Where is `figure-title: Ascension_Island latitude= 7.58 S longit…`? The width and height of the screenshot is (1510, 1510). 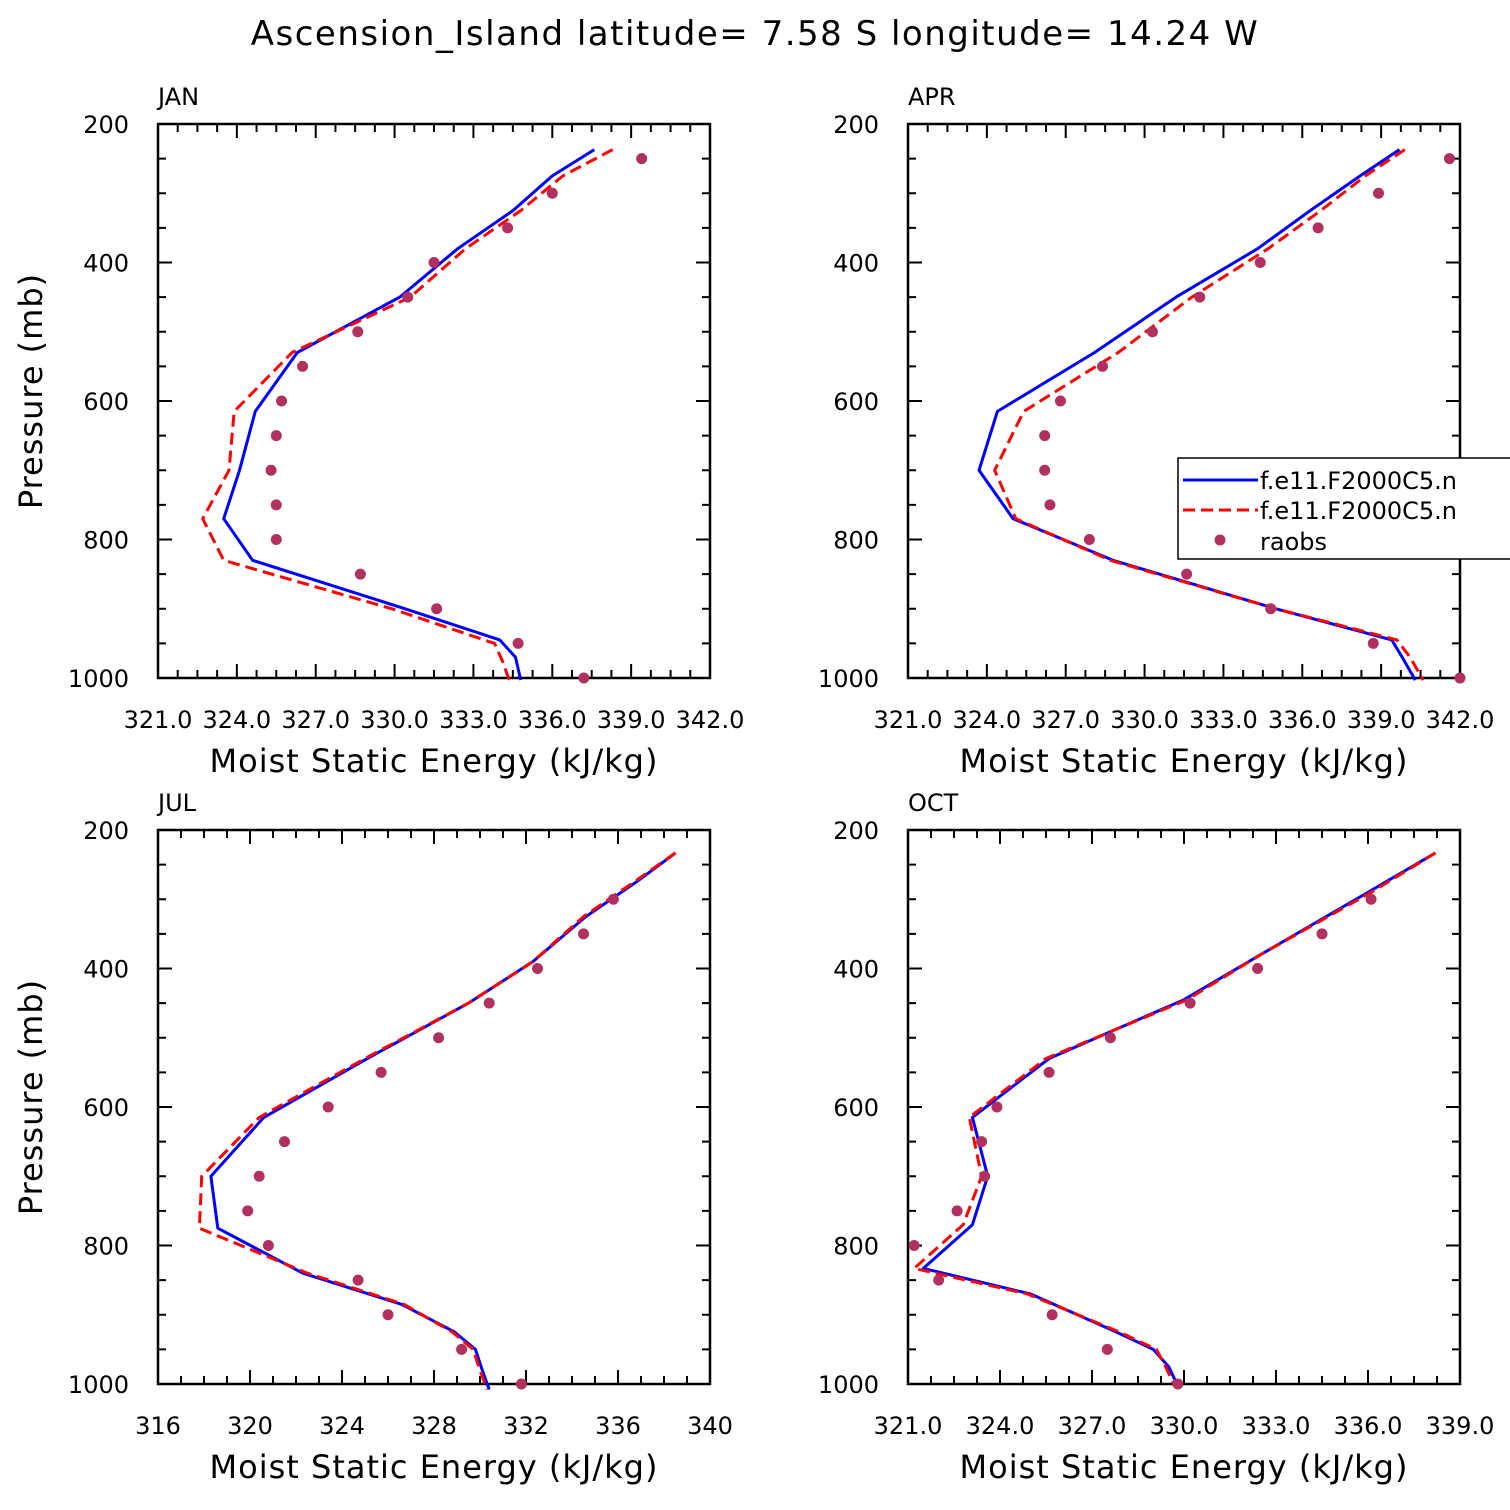 figure-title: Ascension_Island latitude= 7.58 S longit… is located at coordinates (755, 34).